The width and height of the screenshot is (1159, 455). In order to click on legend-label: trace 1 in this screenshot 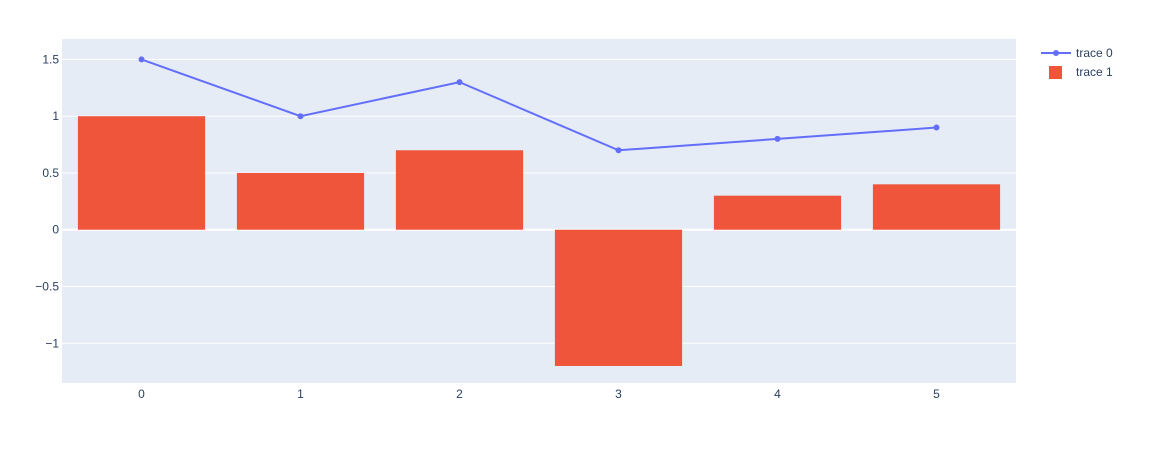, I will do `click(1094, 72)`.